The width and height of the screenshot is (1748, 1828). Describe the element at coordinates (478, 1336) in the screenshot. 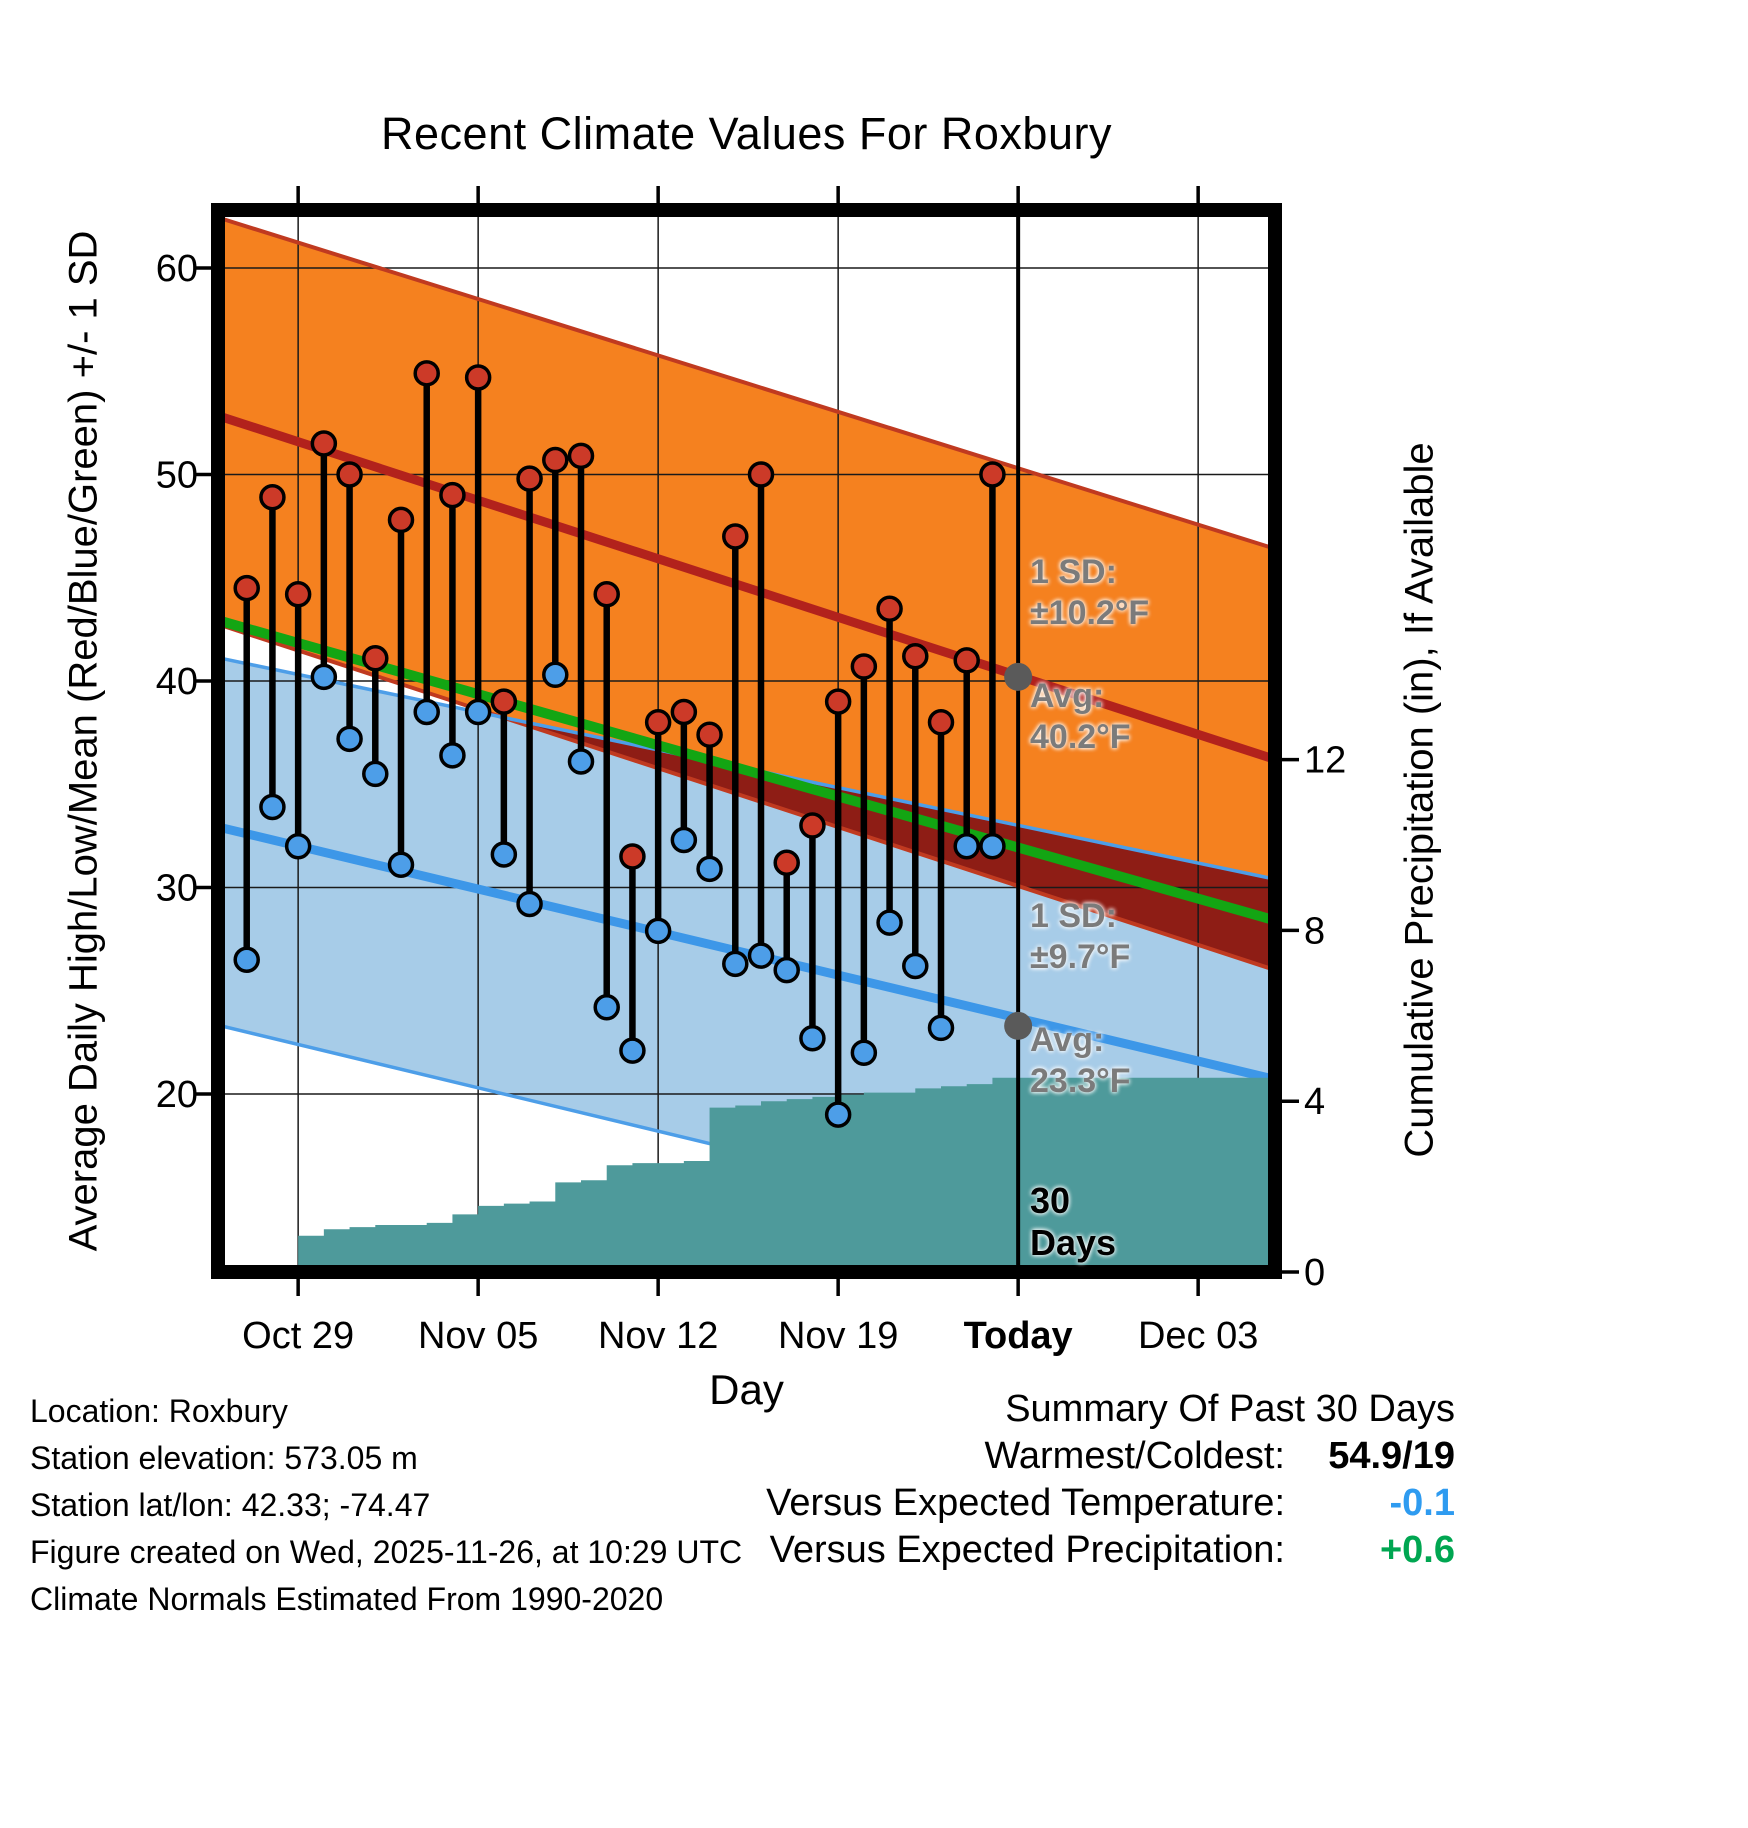

I see `x-tick-label: Nov 05` at that location.